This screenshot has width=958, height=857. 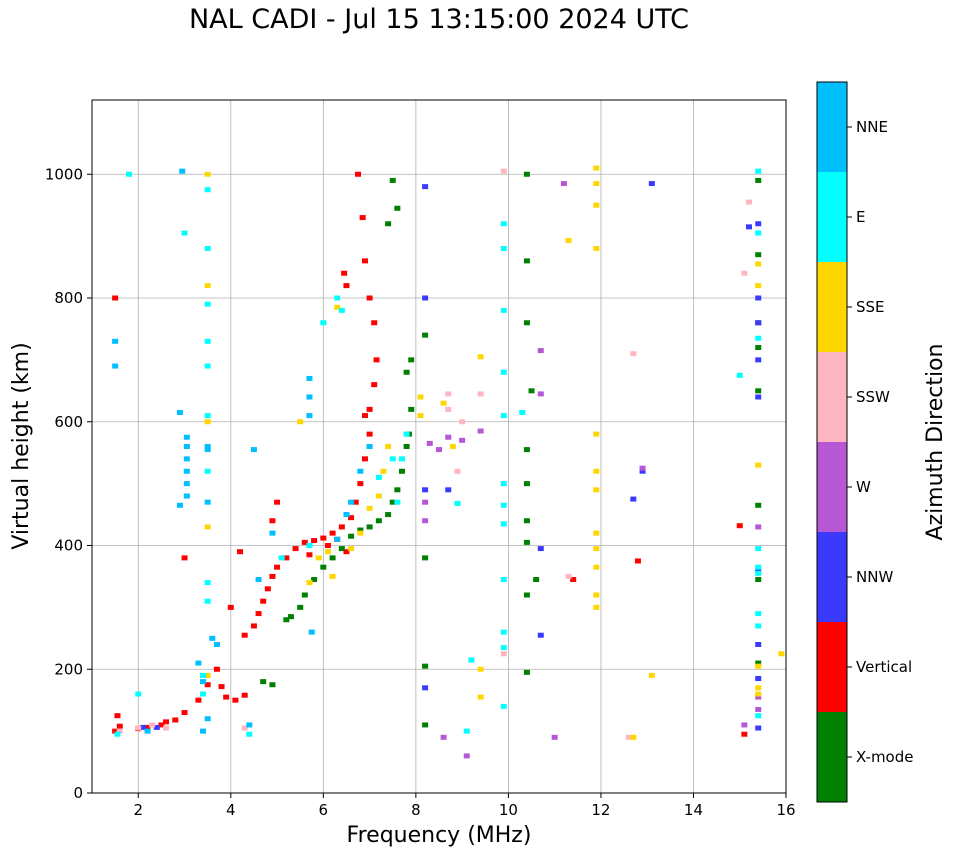 I want to click on y-tick-label: 200, so click(x=68, y=669).